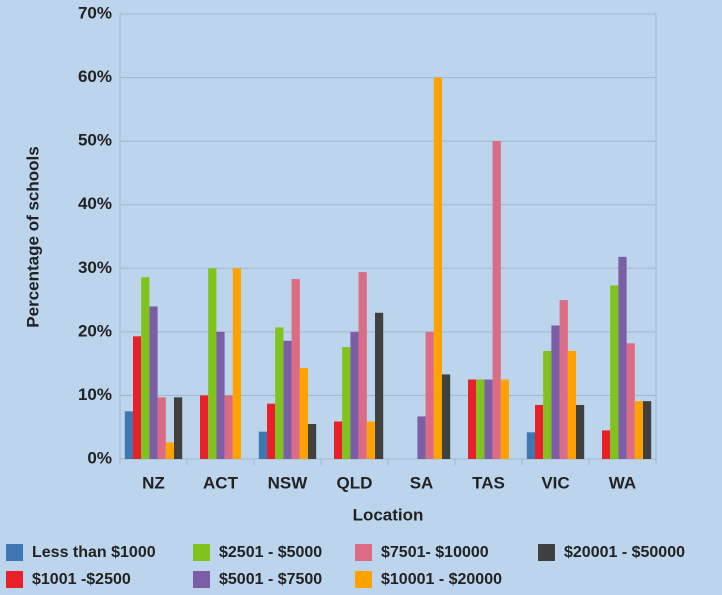 Image resolution: width=722 pixels, height=595 pixels. I want to click on x-tick-label: QLD, so click(355, 482).